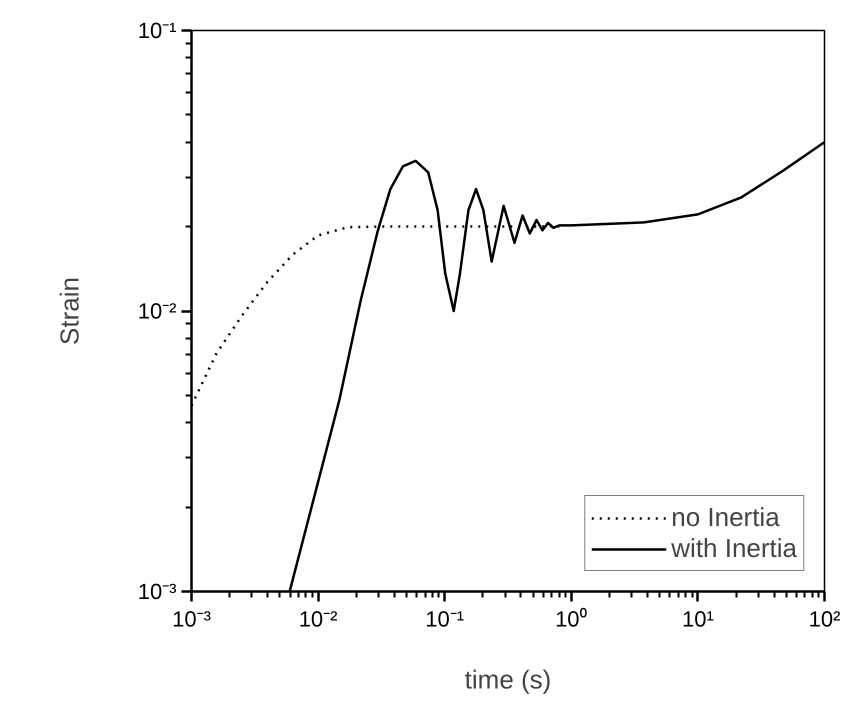 Image resolution: width=859 pixels, height=727 pixels. What do you see at coordinates (734, 548) in the screenshot?
I see `legend-label: with Inertia` at bounding box center [734, 548].